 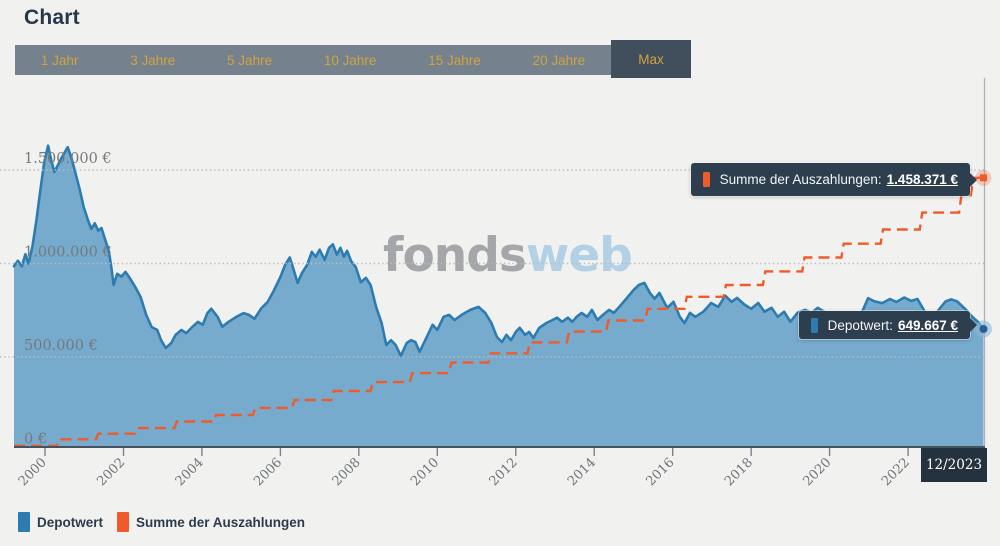 What do you see at coordinates (817, 472) in the screenshot?
I see `x-tick-label: 2020` at bounding box center [817, 472].